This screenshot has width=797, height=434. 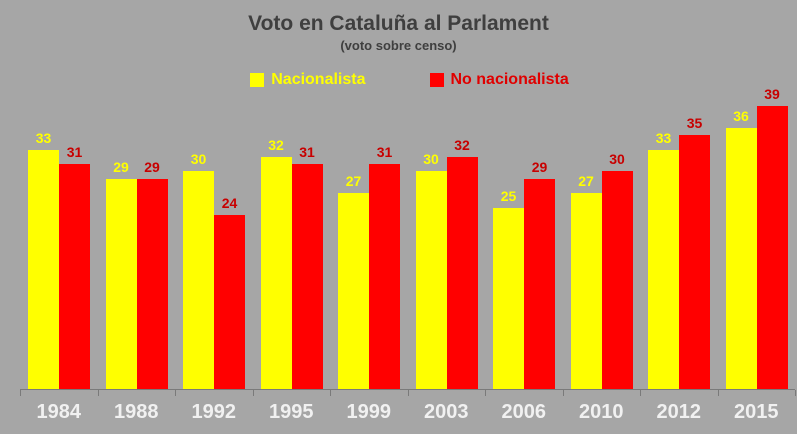 What do you see at coordinates (462, 273) in the screenshot?
I see `bar-no-nacionalista-2003` at bounding box center [462, 273].